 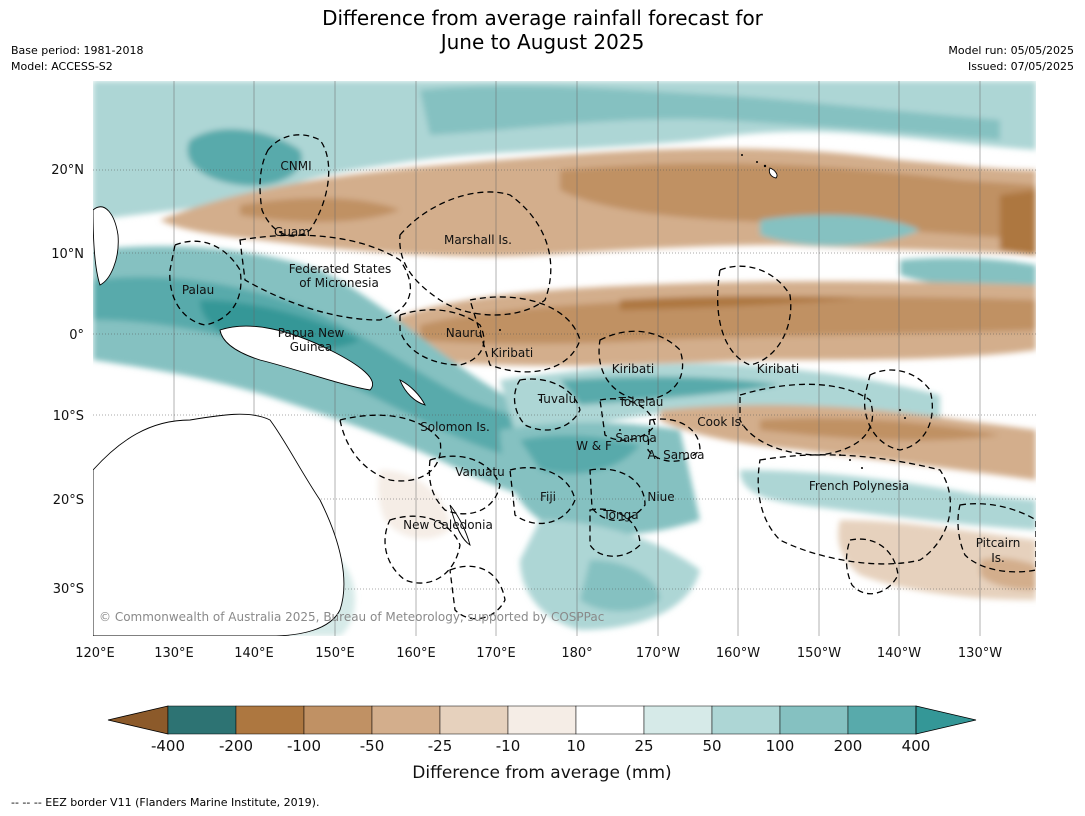 I want to click on place-label-palau: Palau, so click(x=198, y=290).